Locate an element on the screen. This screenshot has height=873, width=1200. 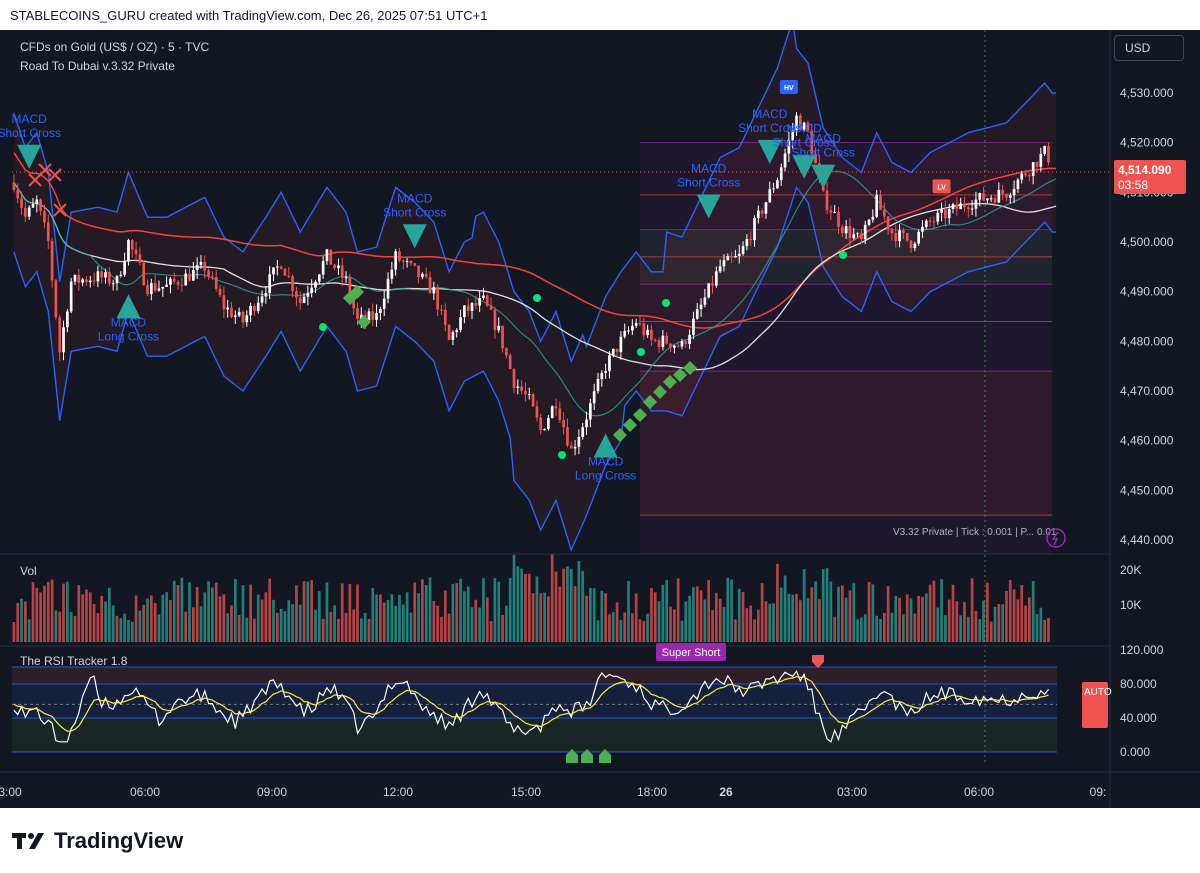
tradingview-wordmark: TradingView is located at coordinates (119, 840).